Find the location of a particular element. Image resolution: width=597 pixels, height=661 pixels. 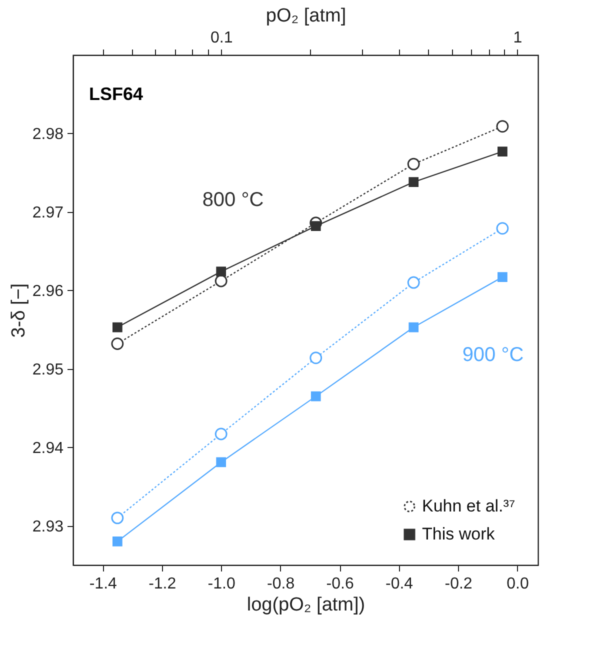

x-tick-label: -0.6 is located at coordinates (340, 584).